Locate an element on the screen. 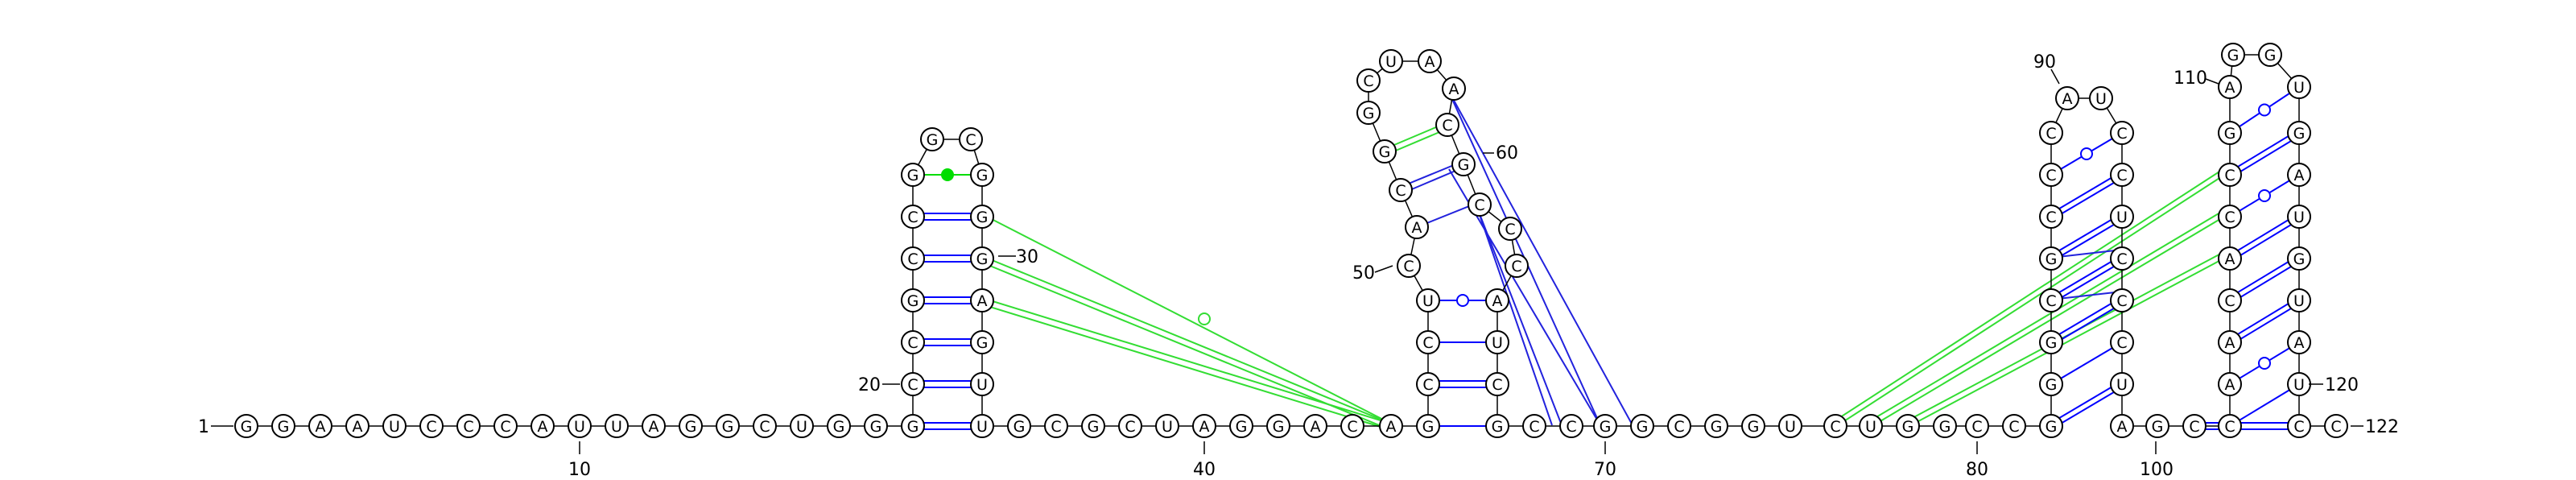 This screenshot has height=480, width=2576. label-30: 30 is located at coordinates (1027, 257).